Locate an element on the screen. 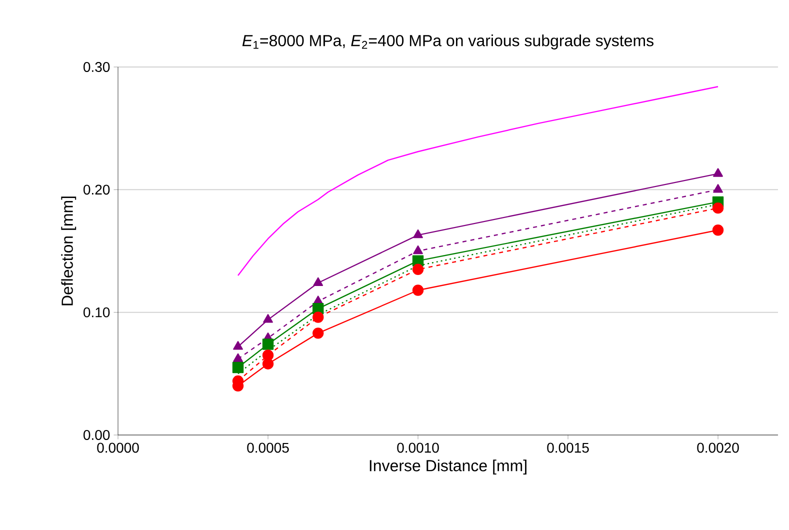 The width and height of the screenshot is (789, 530). y-axis-title: Deflection [mm] is located at coordinates (68, 251).